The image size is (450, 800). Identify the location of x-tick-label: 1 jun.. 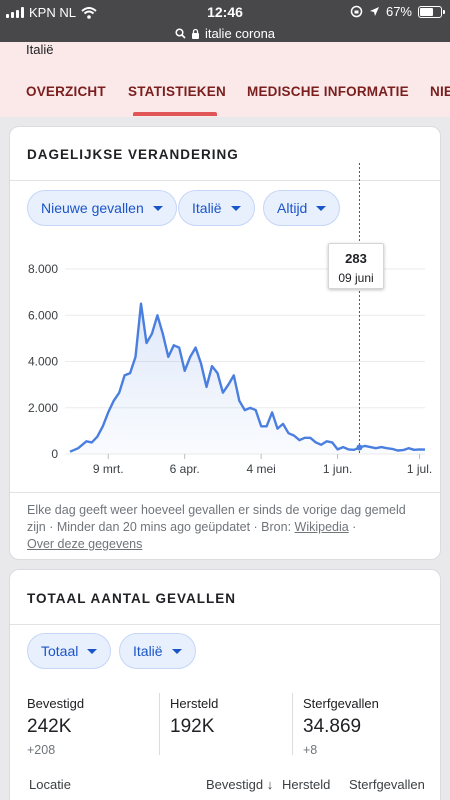
(337, 469).